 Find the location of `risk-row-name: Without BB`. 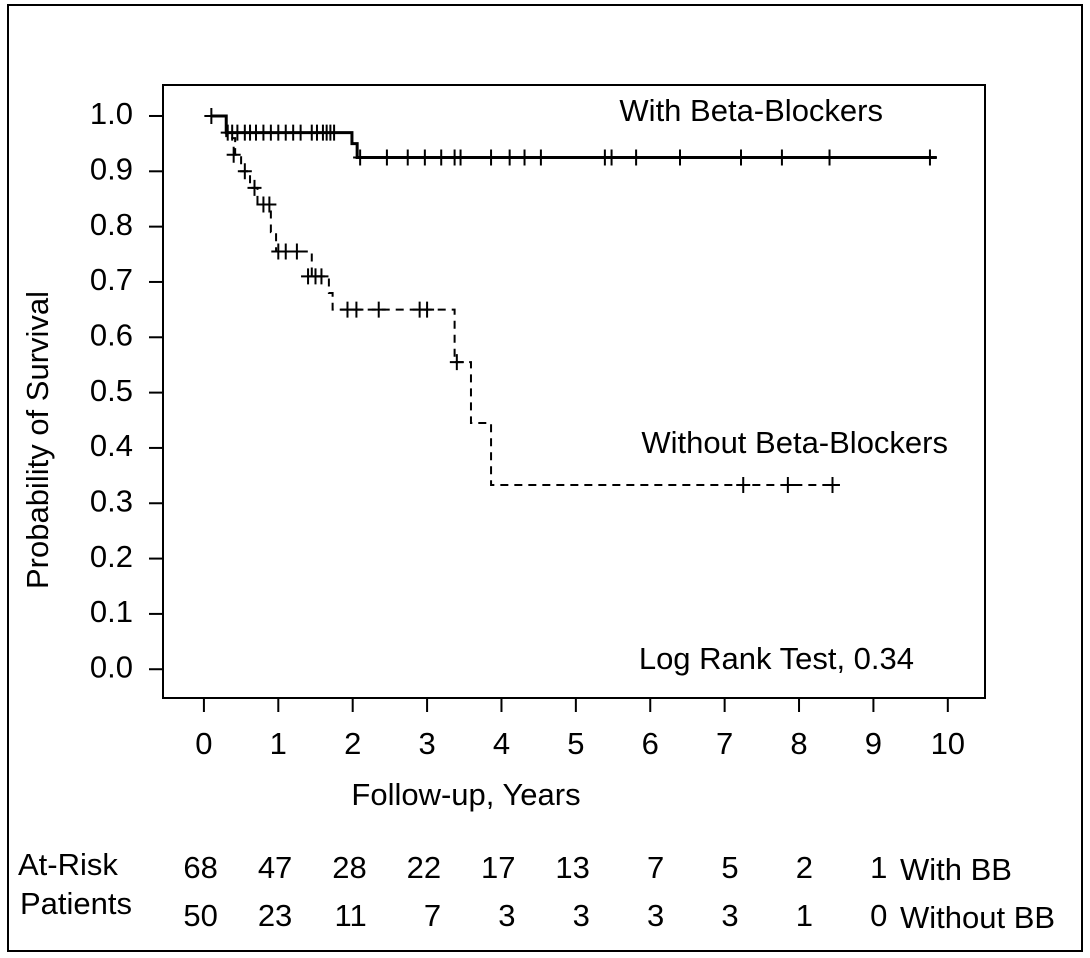

risk-row-name: Without BB is located at coordinates (977, 917).